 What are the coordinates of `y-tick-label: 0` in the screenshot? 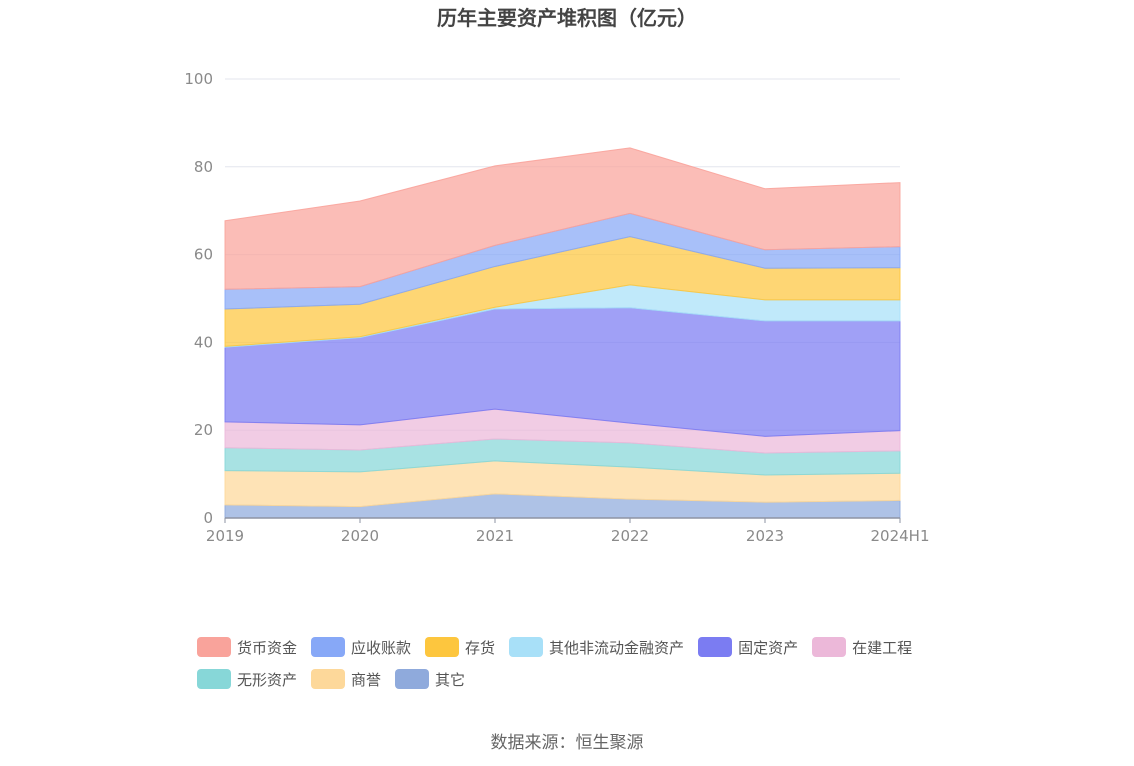 It's located at (208, 518).